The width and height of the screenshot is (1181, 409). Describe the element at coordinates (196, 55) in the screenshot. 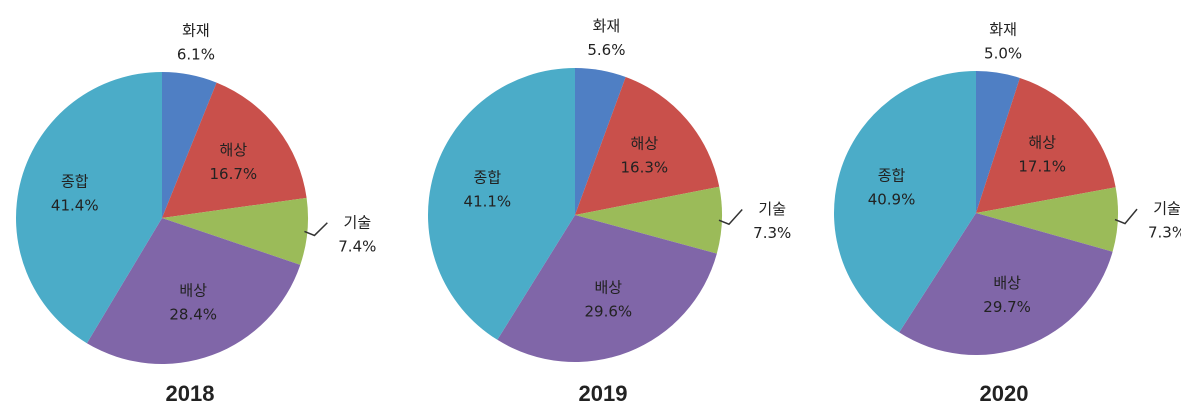

I see `slice-value: 6.1%` at that location.